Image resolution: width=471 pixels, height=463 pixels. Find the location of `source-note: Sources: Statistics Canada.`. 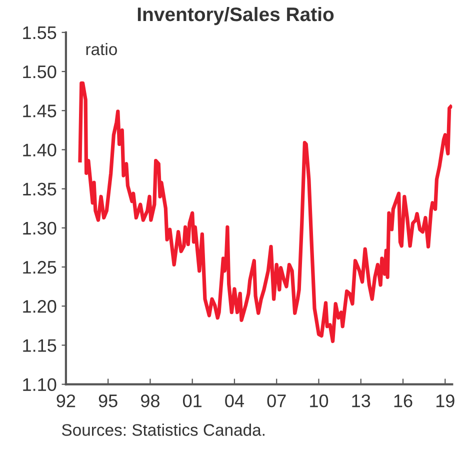

source-note: Sources: Statistics Canada. is located at coordinates (163, 430).